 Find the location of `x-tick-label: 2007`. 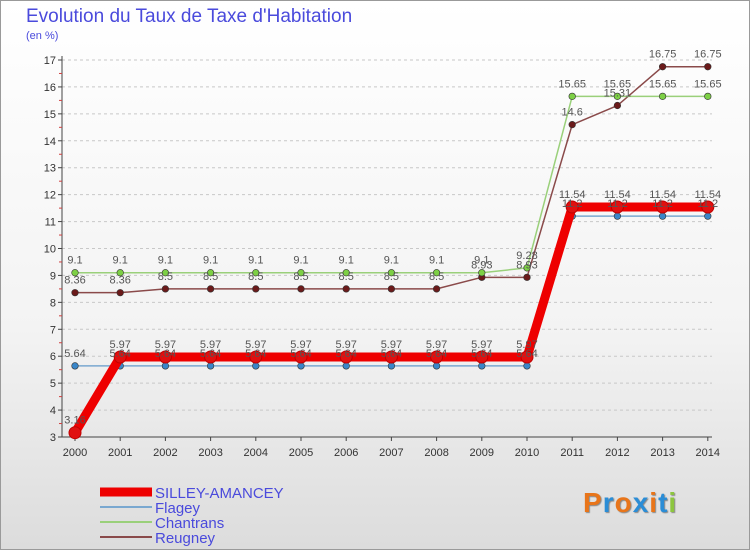

x-tick-label: 2007 is located at coordinates (391, 453).